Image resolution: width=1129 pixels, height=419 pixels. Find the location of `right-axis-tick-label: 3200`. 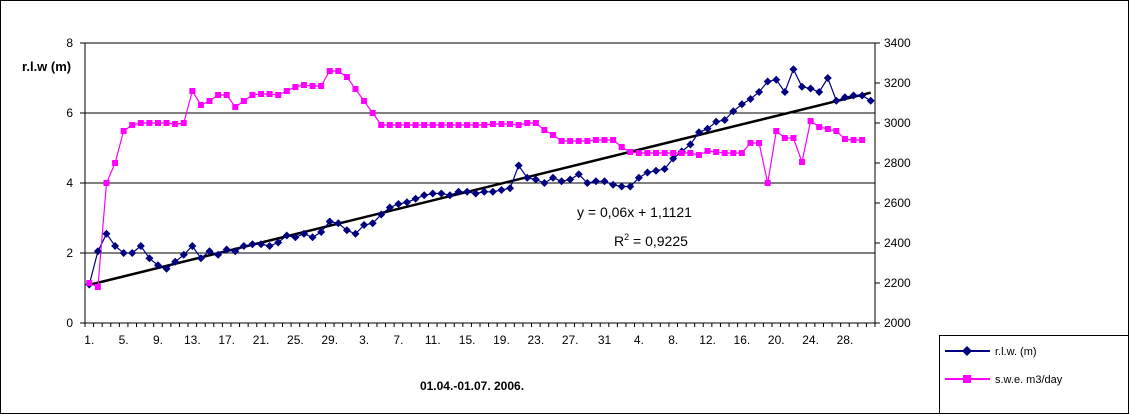

right-axis-tick-label: 3200 is located at coordinates (897, 83).